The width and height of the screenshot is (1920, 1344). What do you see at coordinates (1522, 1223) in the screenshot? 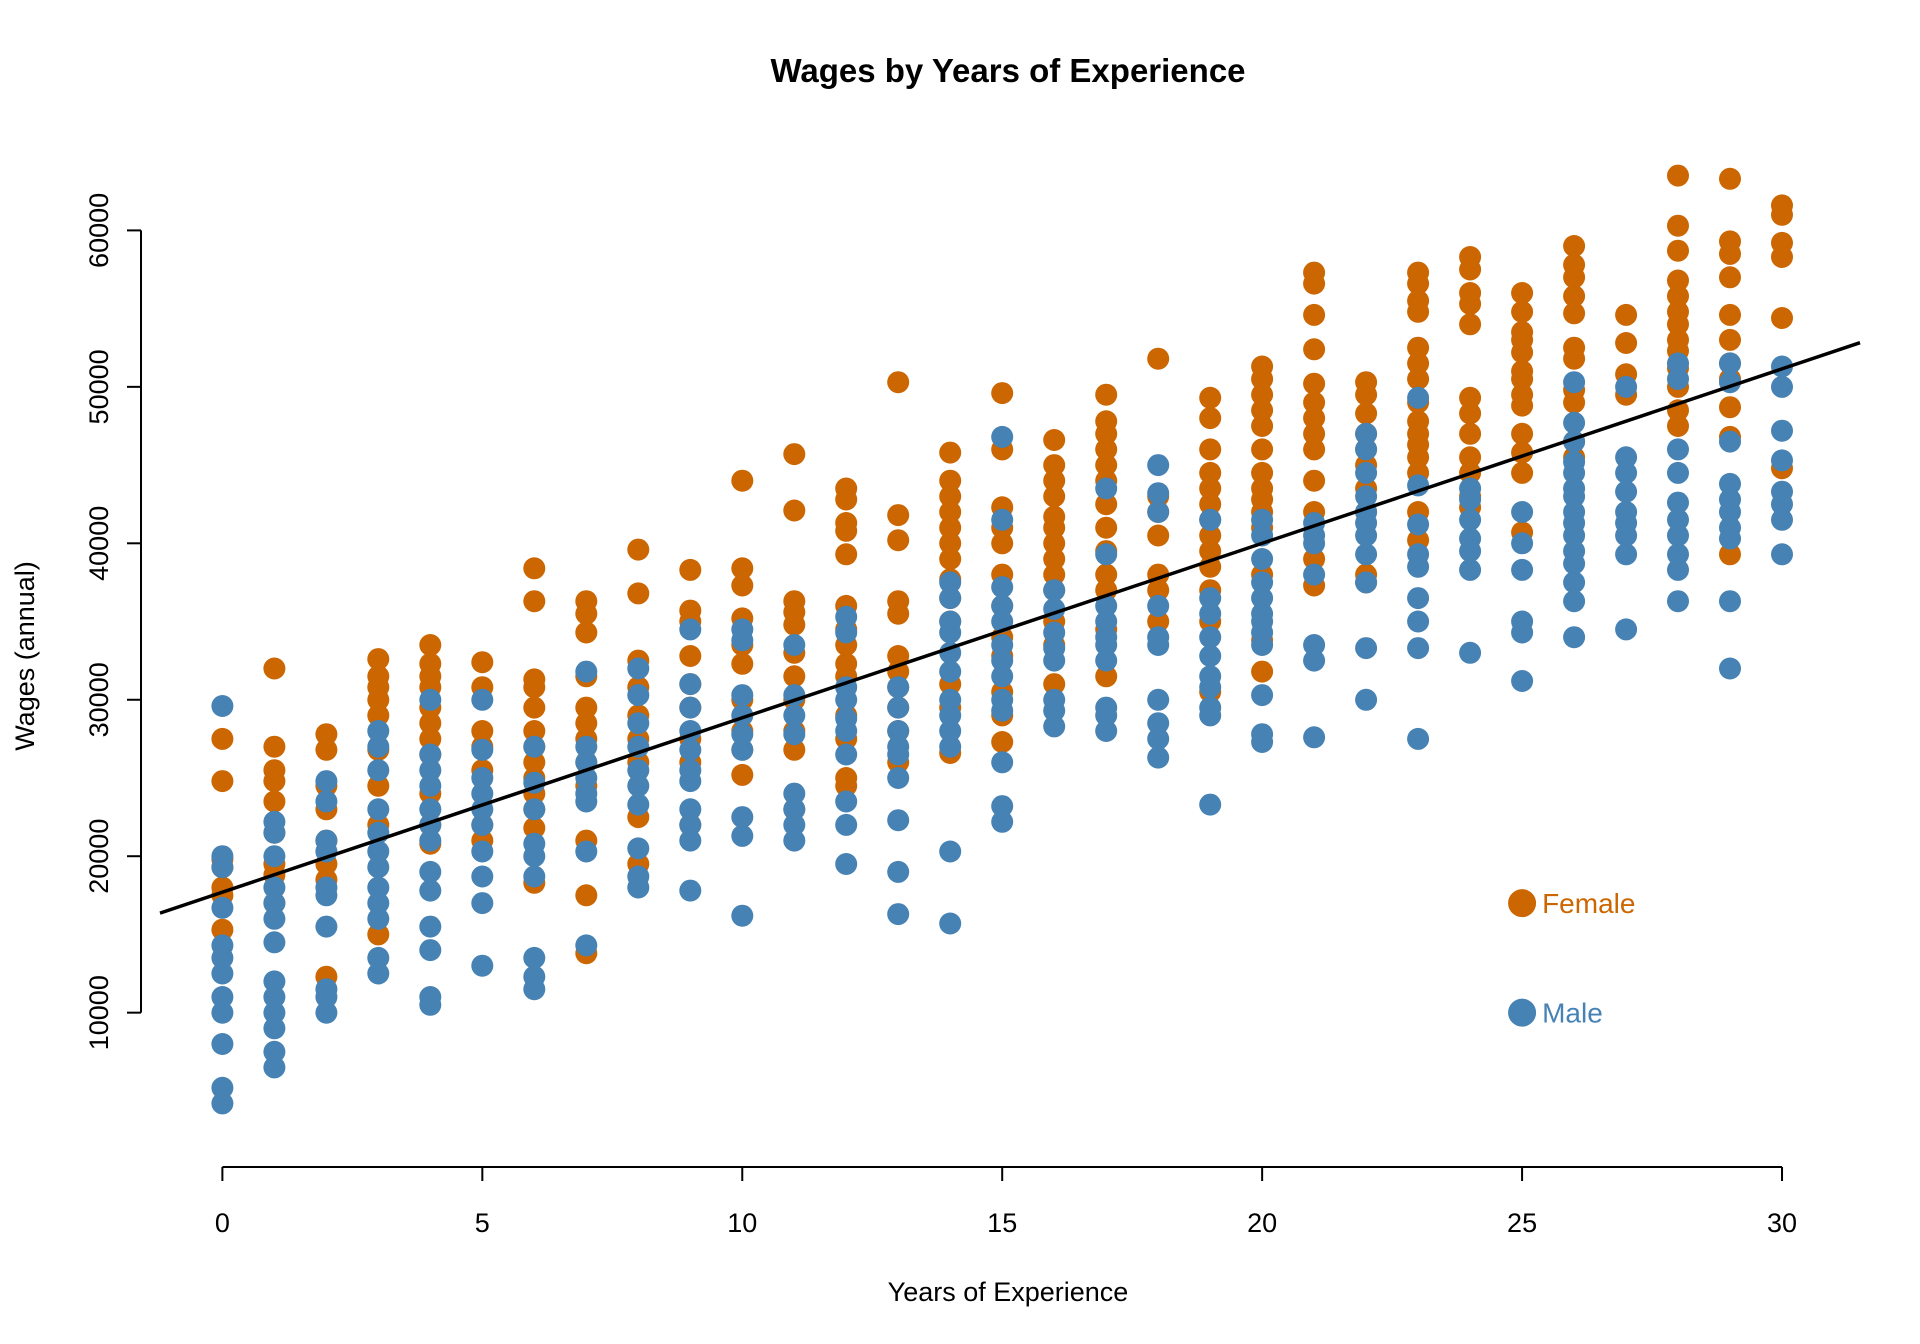
I see `x-tick-label: 25` at bounding box center [1522, 1223].